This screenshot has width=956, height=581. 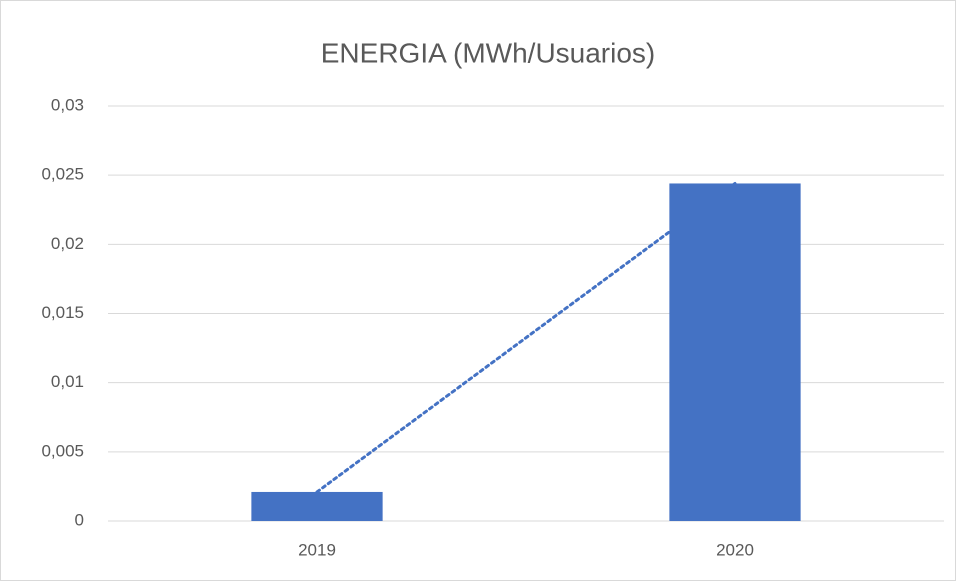 What do you see at coordinates (67, 381) in the screenshot?
I see `y-tick-label: 0,01` at bounding box center [67, 381].